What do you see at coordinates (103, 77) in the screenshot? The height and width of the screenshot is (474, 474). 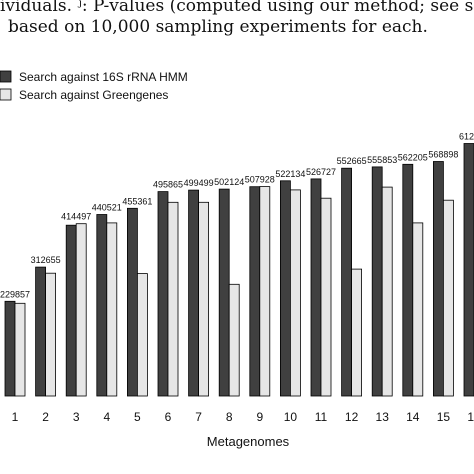 I see `legend-label-series-1: Search against 16S rRNA HMM` at bounding box center [103, 77].